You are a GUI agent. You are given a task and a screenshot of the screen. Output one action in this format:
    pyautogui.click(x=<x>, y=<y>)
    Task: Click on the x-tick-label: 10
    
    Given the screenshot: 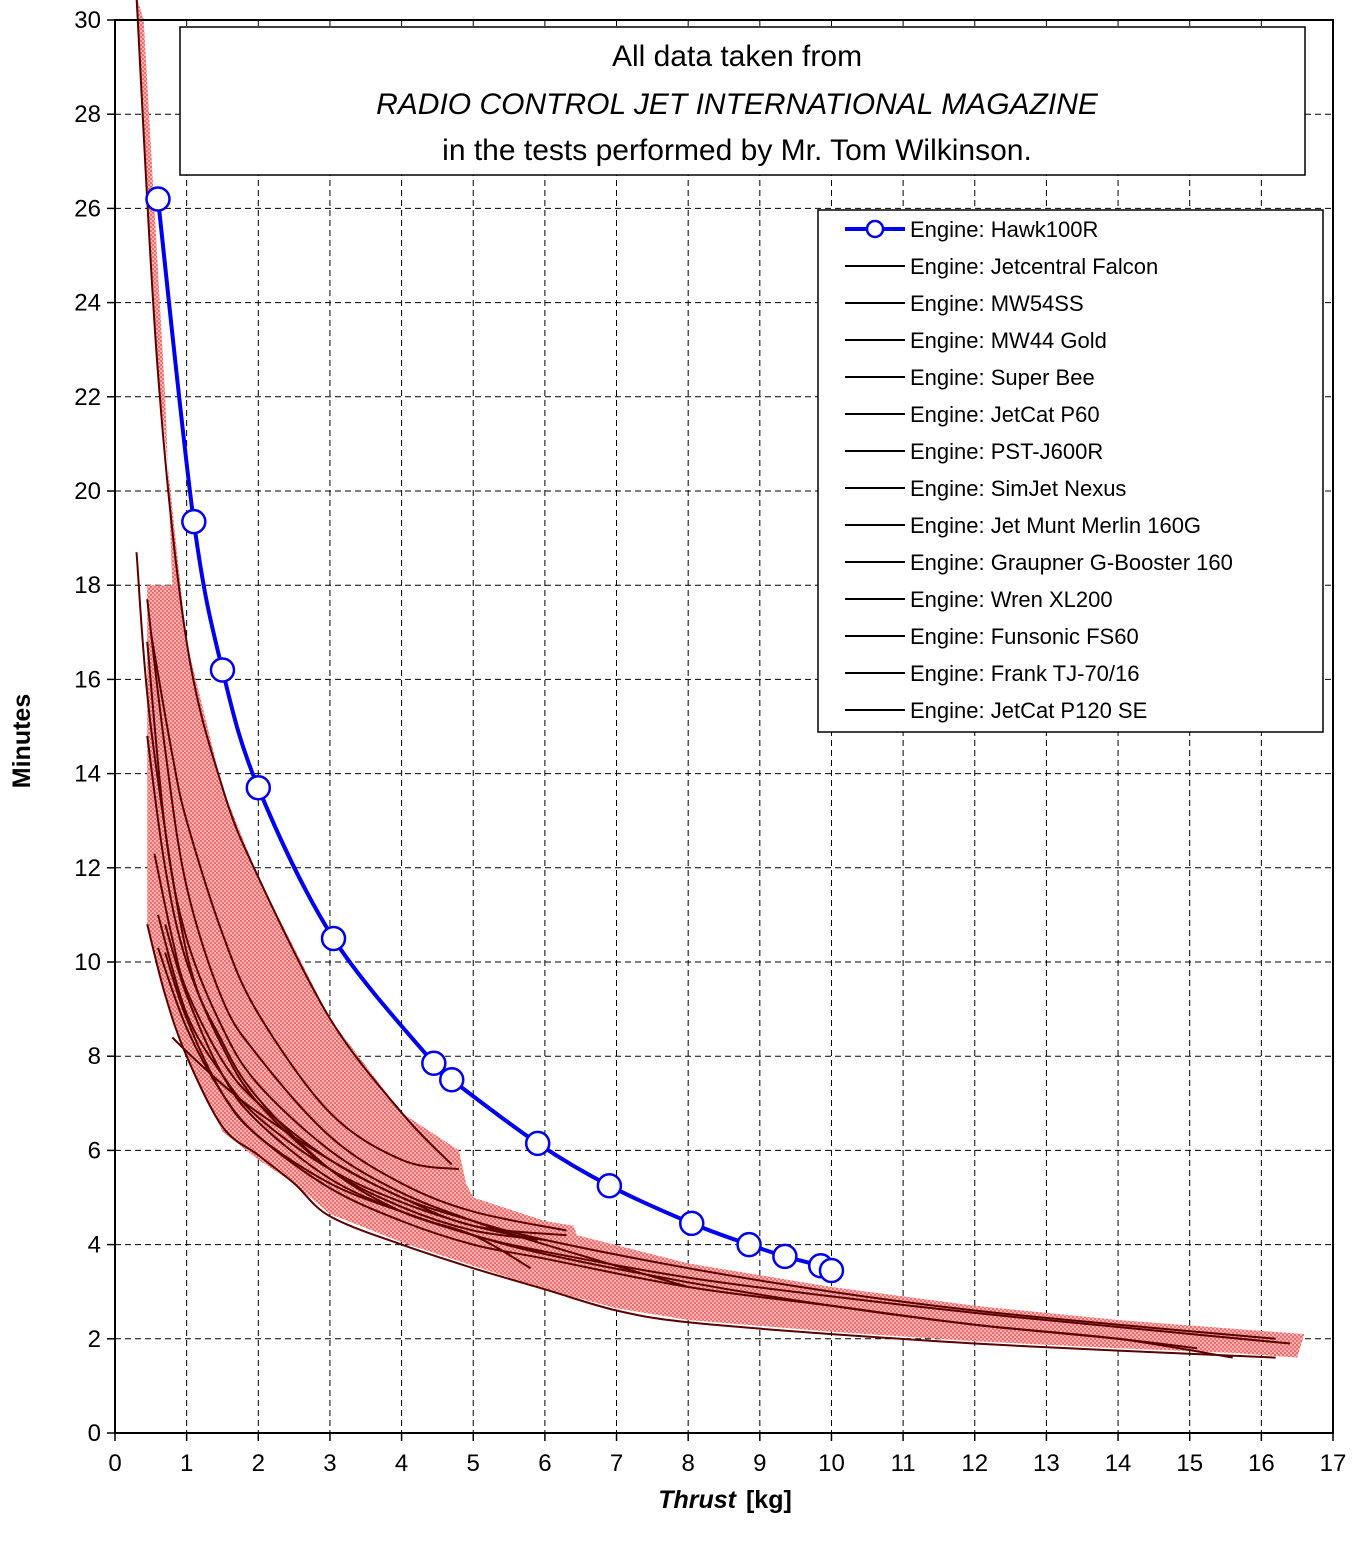 What is the action you would take?
    pyautogui.click(x=831, y=1463)
    